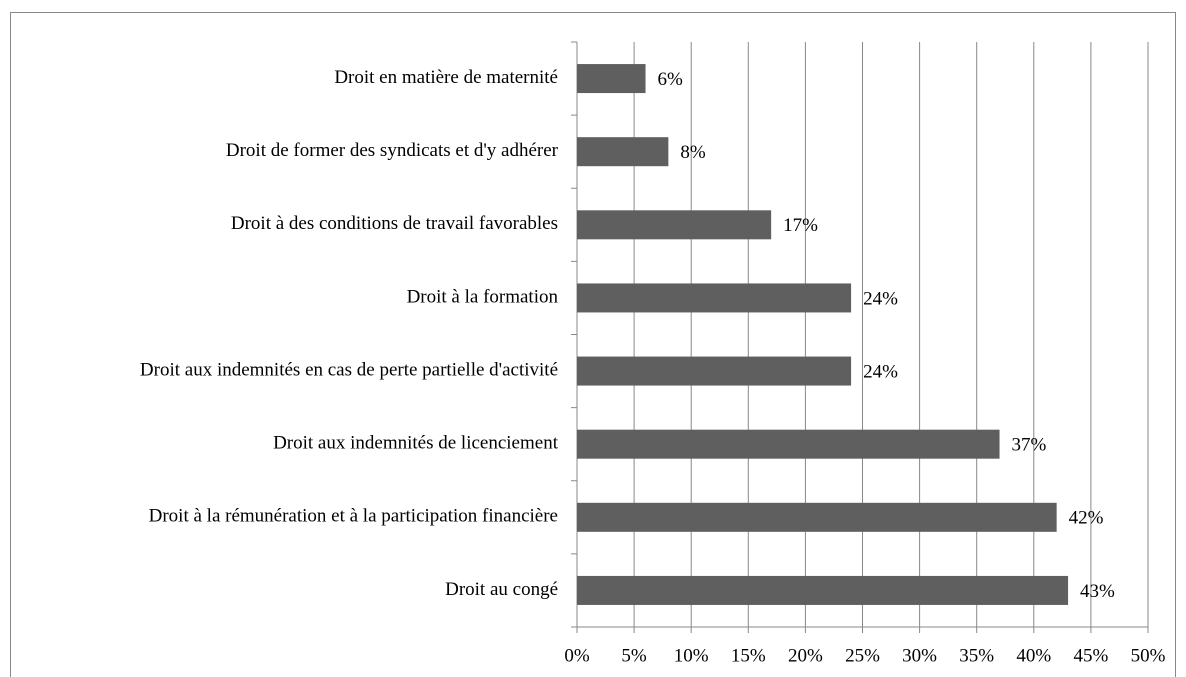  Describe the element at coordinates (501, 589) in the screenshot. I see `y-tick-label: Droit au congé` at that location.